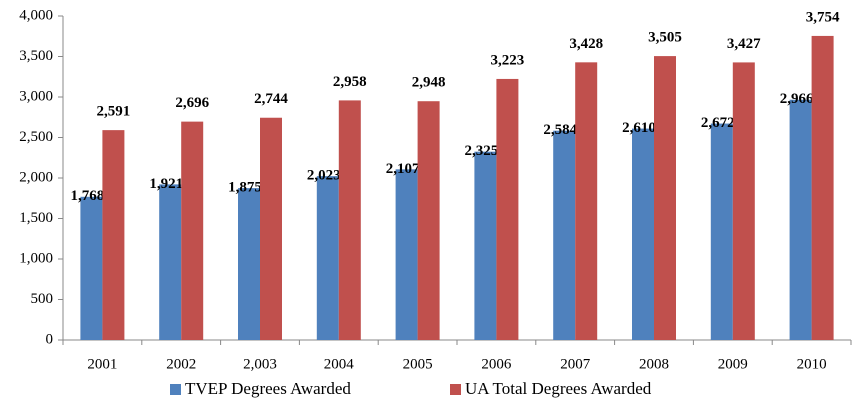 This screenshot has height=408, width=855. Describe the element at coordinates (823, 17) in the screenshot. I see `value-label: 3,754` at that location.